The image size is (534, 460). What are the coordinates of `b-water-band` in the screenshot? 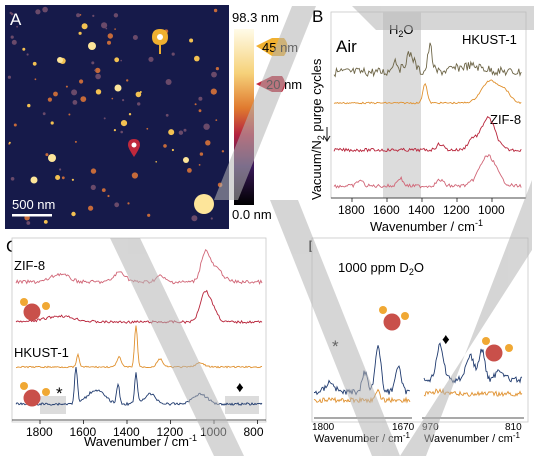 It's located at (402, 105).